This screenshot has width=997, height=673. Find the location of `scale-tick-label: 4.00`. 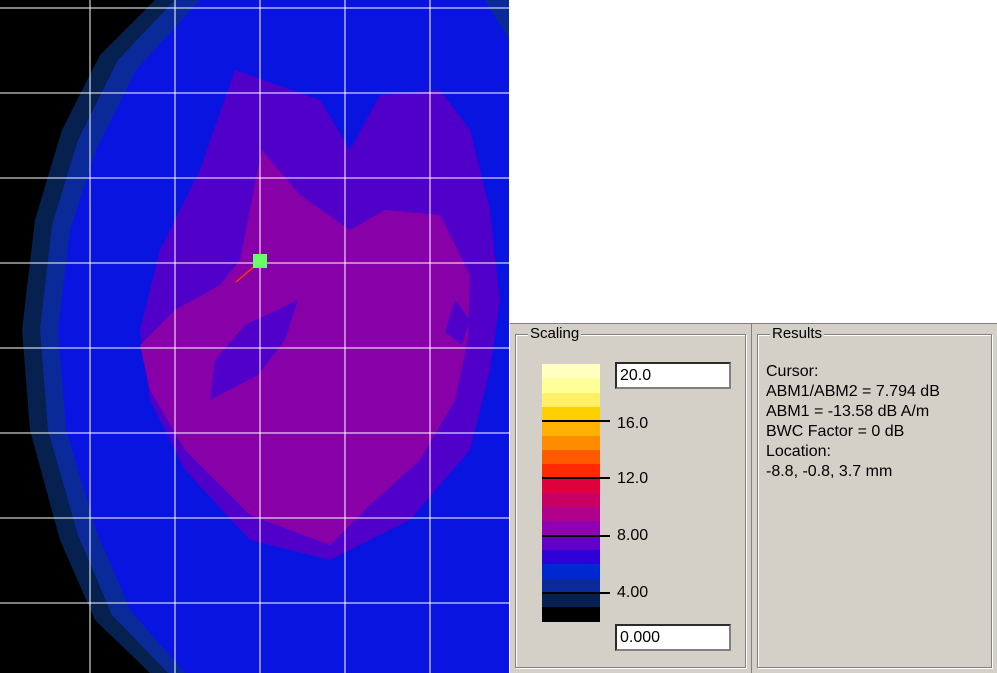

scale-tick-label: 4.00 is located at coordinates (633, 592).